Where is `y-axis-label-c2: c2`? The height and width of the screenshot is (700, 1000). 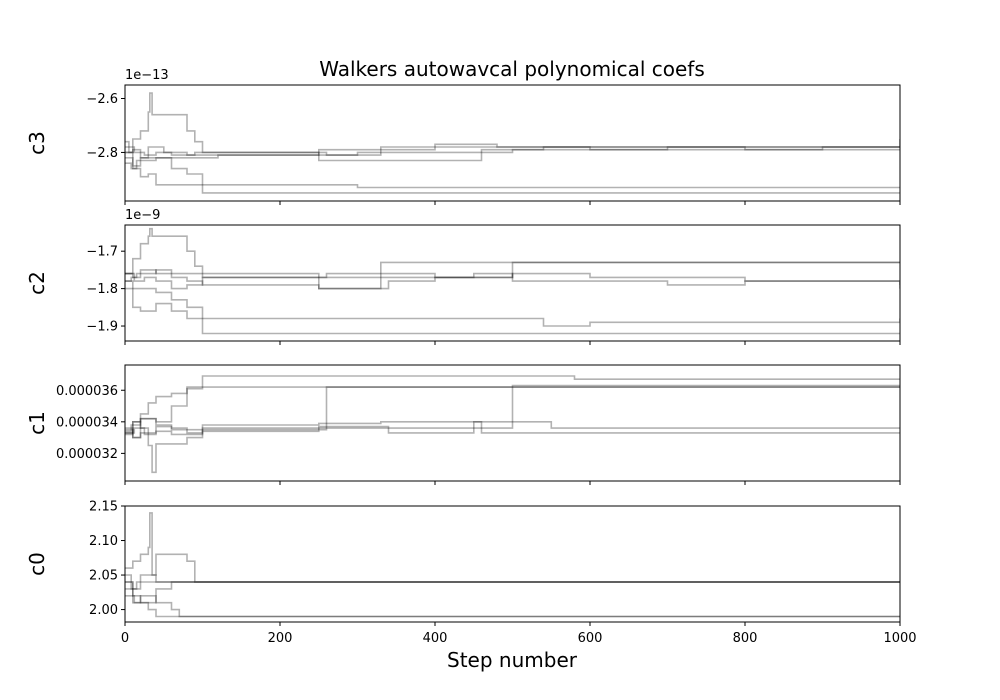
y-axis-label-c2: c2 is located at coordinates (37, 283).